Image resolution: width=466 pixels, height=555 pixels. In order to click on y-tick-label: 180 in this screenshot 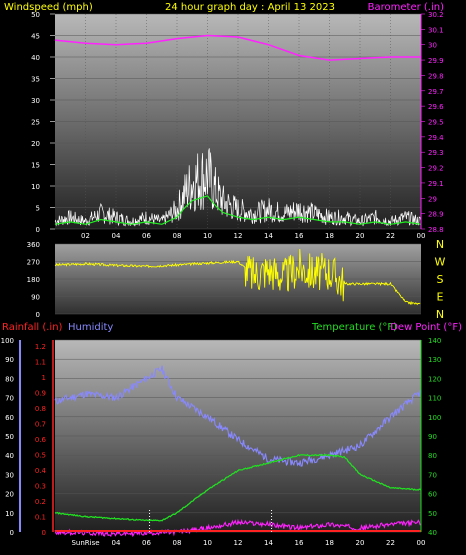, I will do `click(33, 280)`.